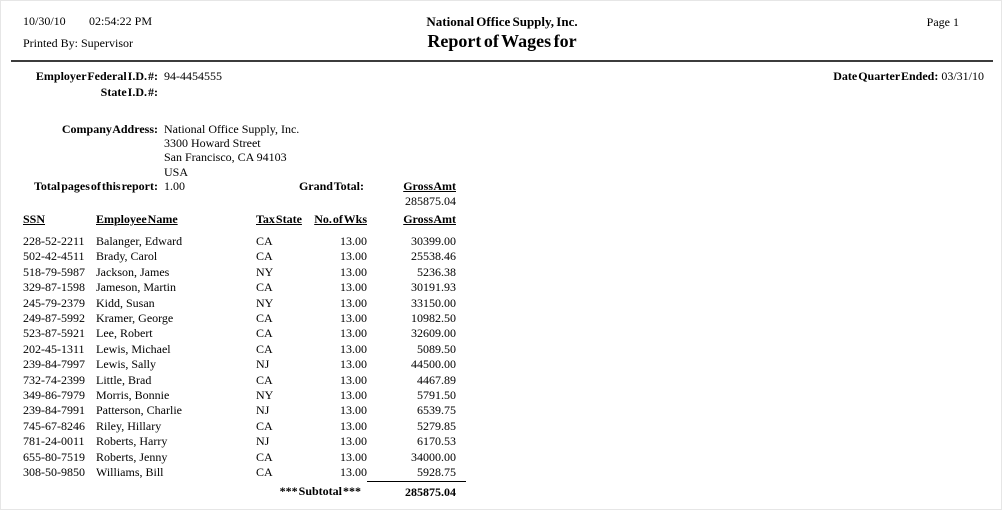  What do you see at coordinates (78, 43) in the screenshot?
I see `printed-by: Printed By: Supervisor` at bounding box center [78, 43].